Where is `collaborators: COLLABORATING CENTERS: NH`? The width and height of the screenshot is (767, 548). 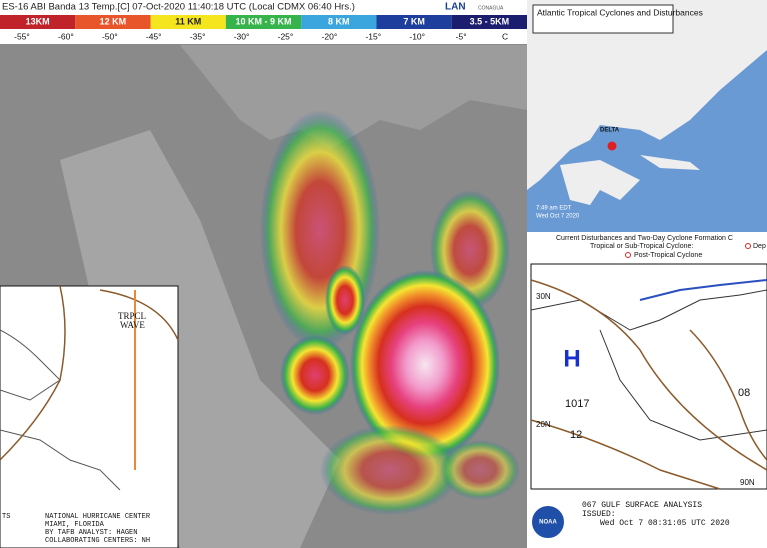 collaborators: COLLABORATING CENTERS: NH is located at coordinates (97, 541).